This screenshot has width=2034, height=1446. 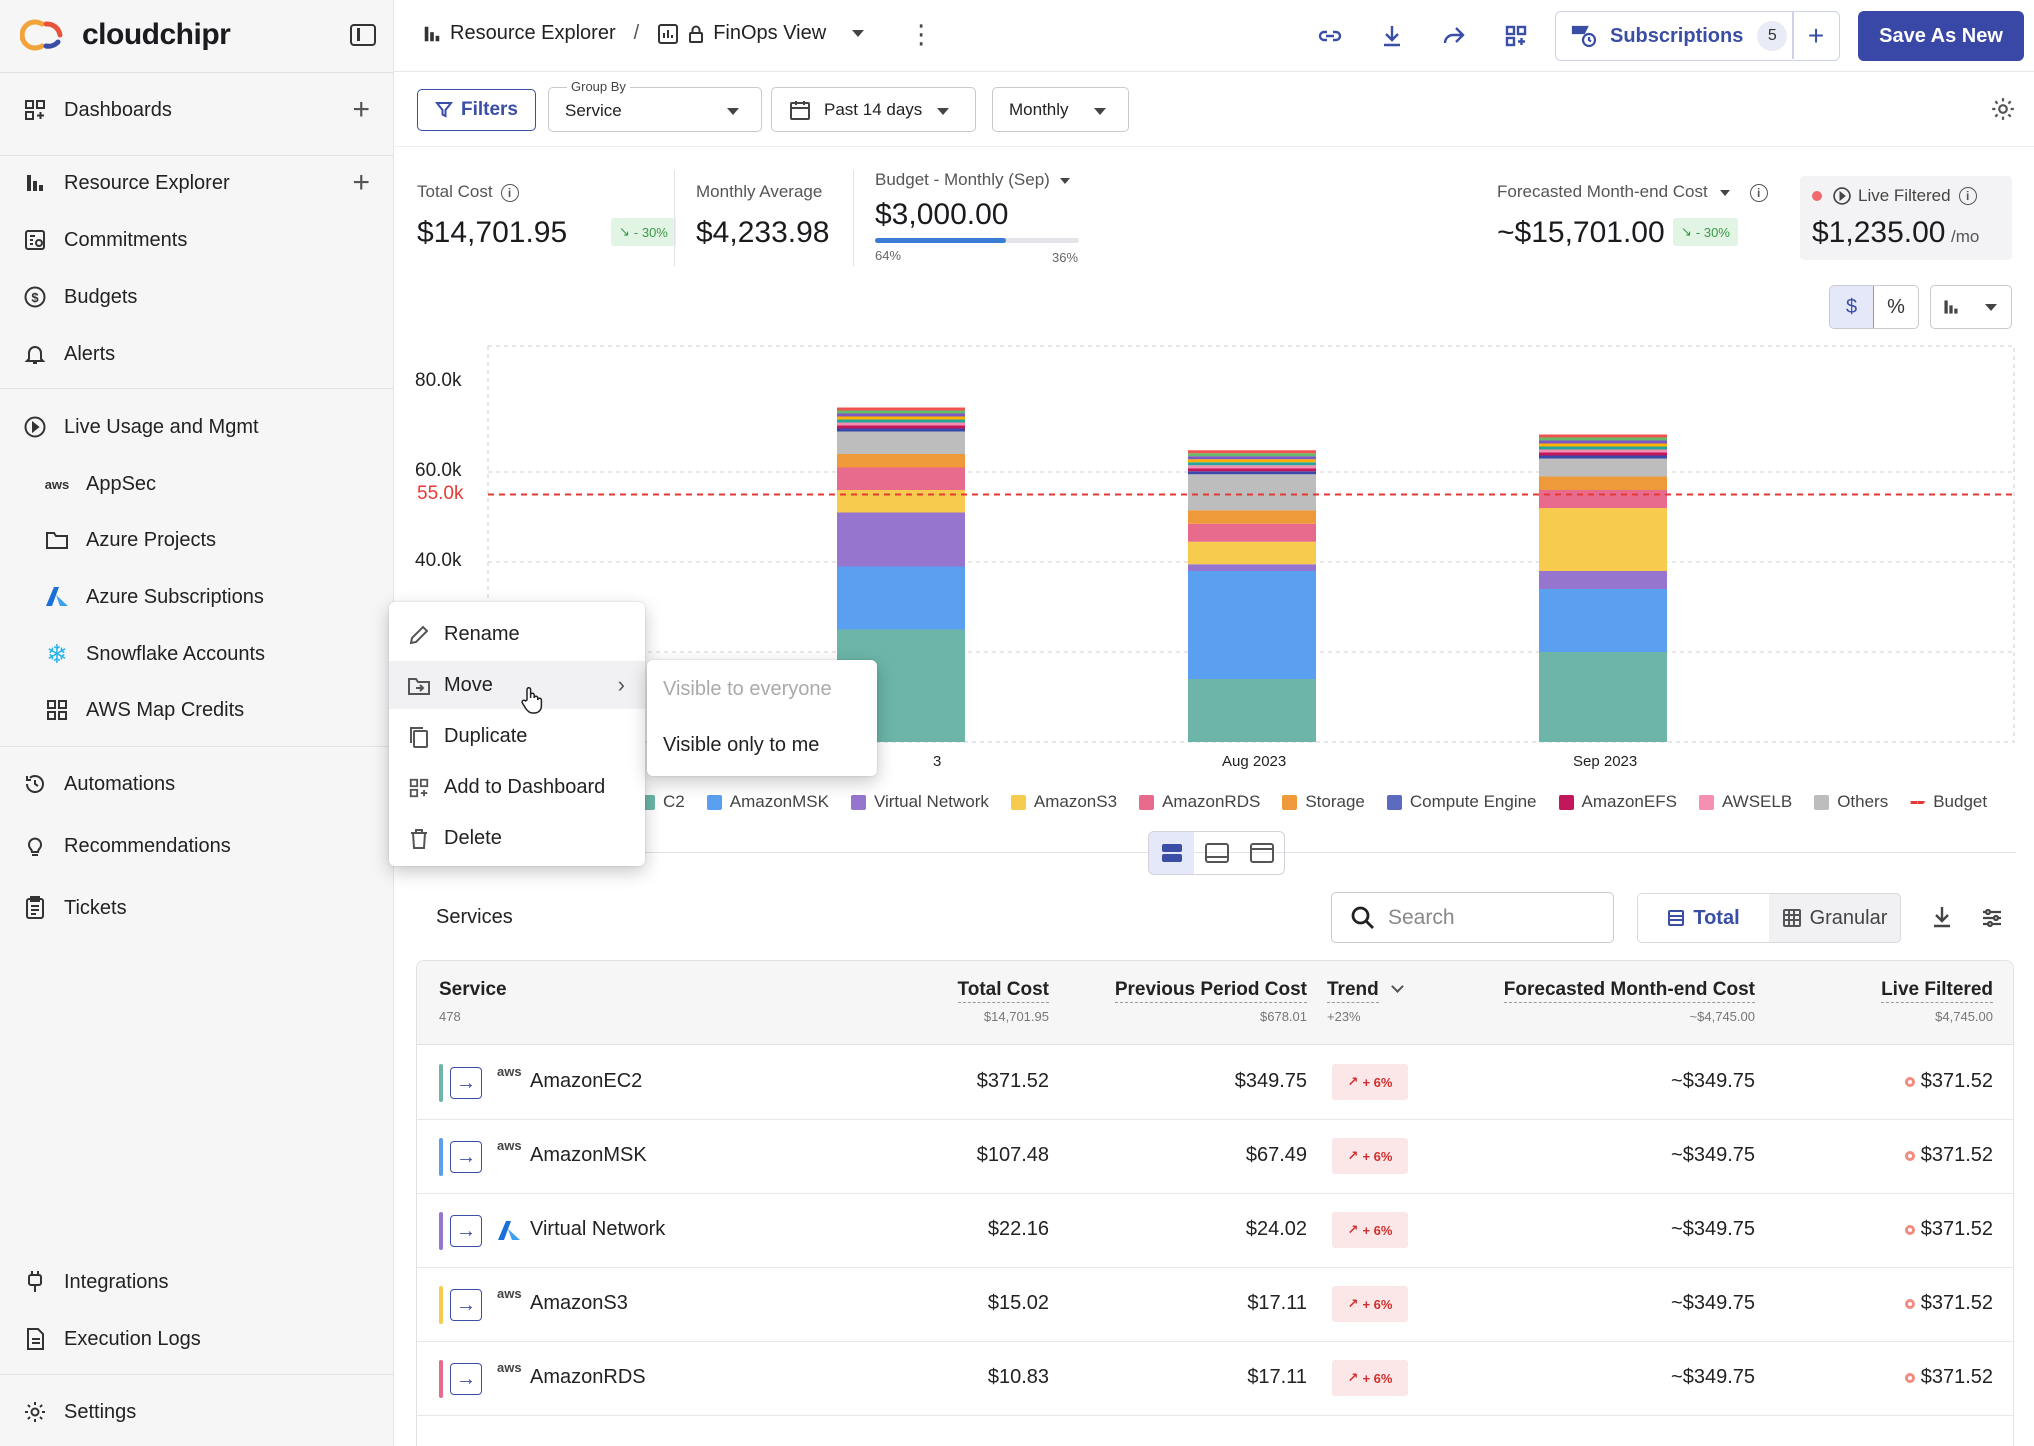 I want to click on date-range-select: Past 14 days, so click(x=873, y=109).